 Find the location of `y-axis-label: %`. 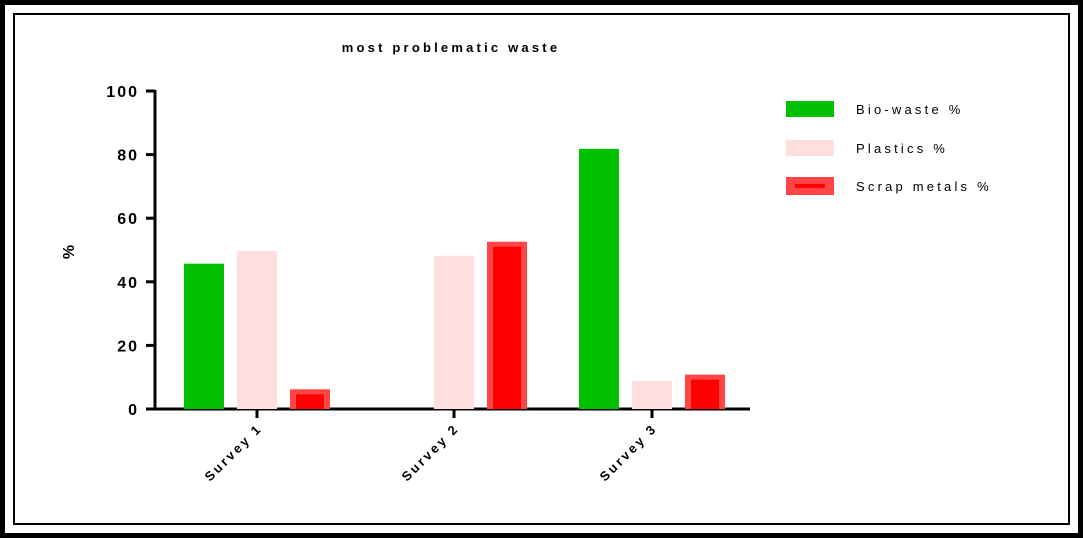

y-axis-label: % is located at coordinates (69, 252).